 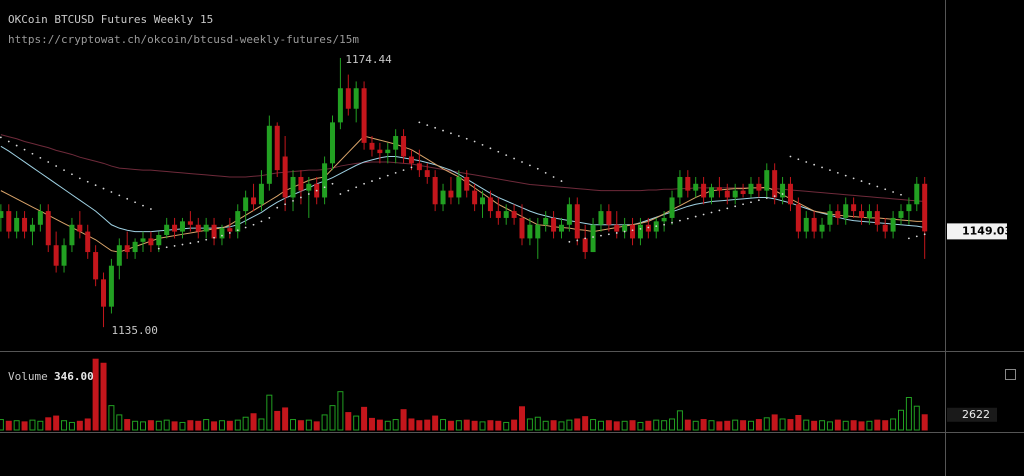 What do you see at coordinates (1010, 374) in the screenshot?
I see `panel-toggle` at bounding box center [1010, 374].